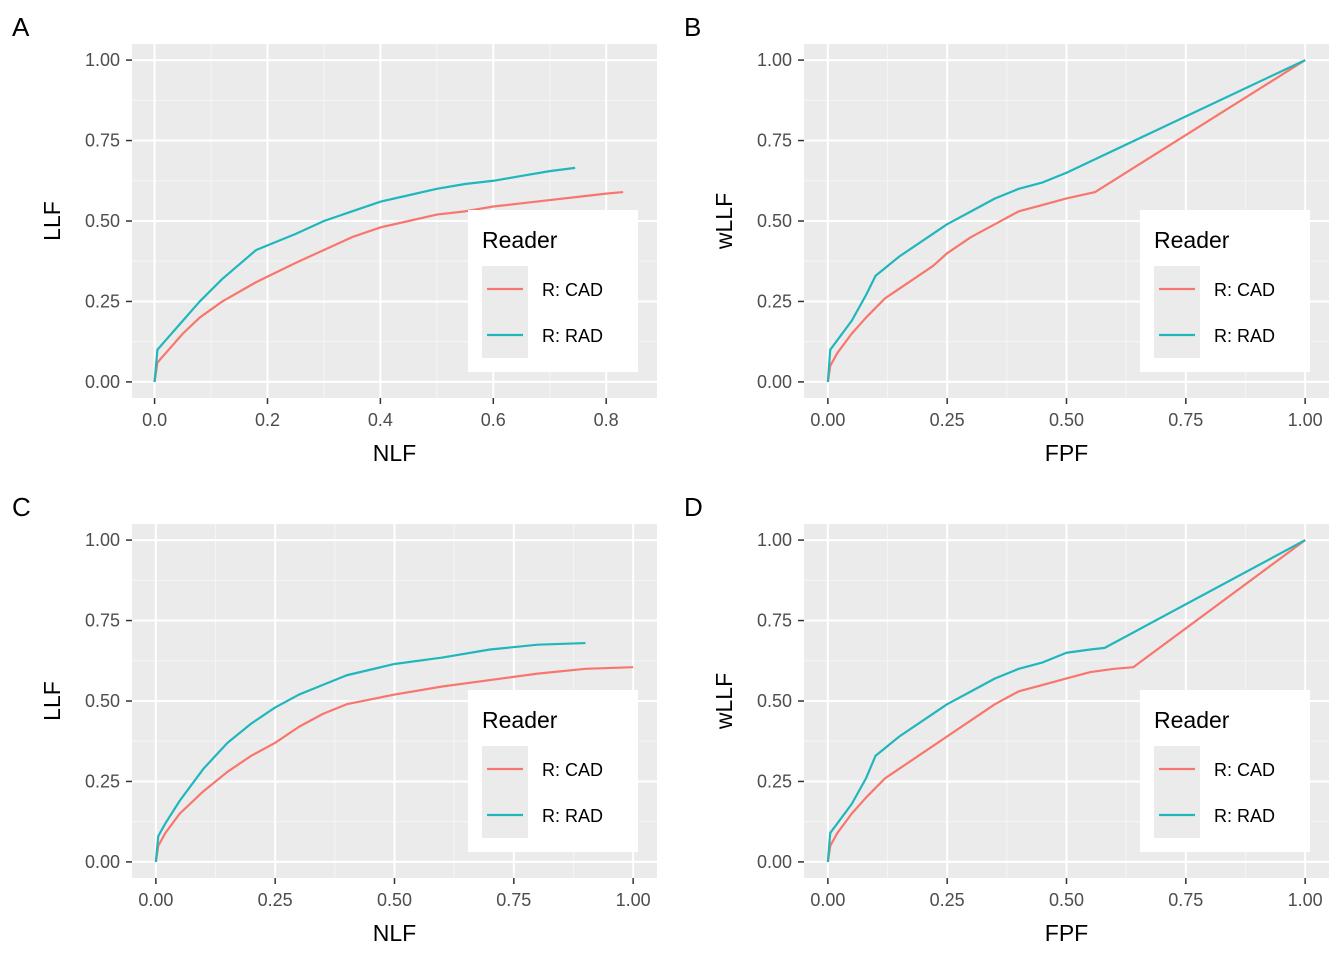 This screenshot has height=960, width=1344. Describe the element at coordinates (21, 27) in the screenshot. I see `panel-letter: A` at that location.